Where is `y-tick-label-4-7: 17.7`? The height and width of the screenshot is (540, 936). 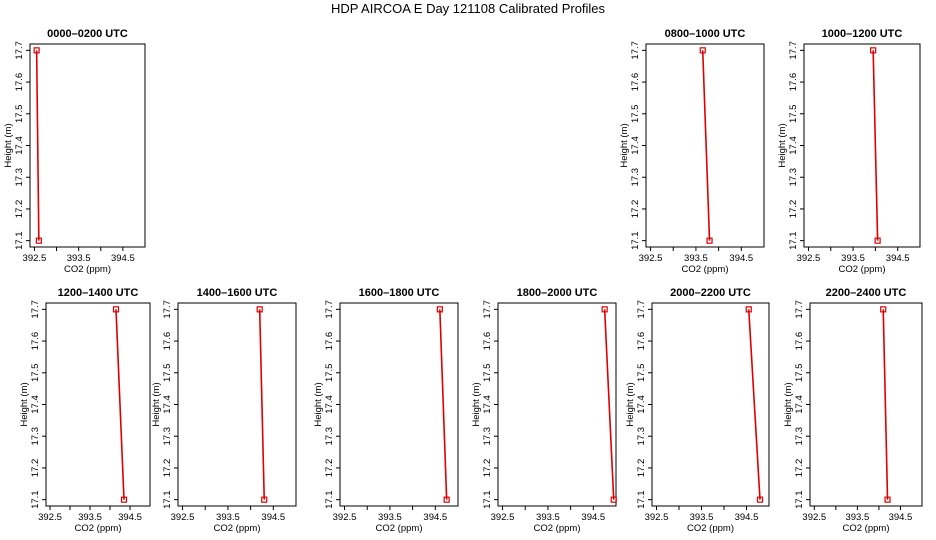
y-tick-label-4-7: 17.7 is located at coordinates (35, 309).